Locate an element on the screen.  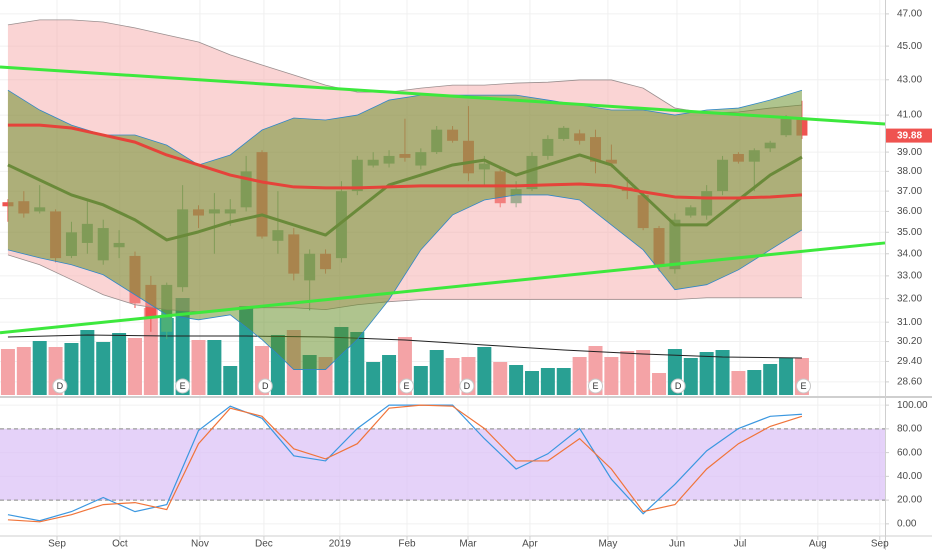
y-tick-label: 38.00 is located at coordinates (909, 171).